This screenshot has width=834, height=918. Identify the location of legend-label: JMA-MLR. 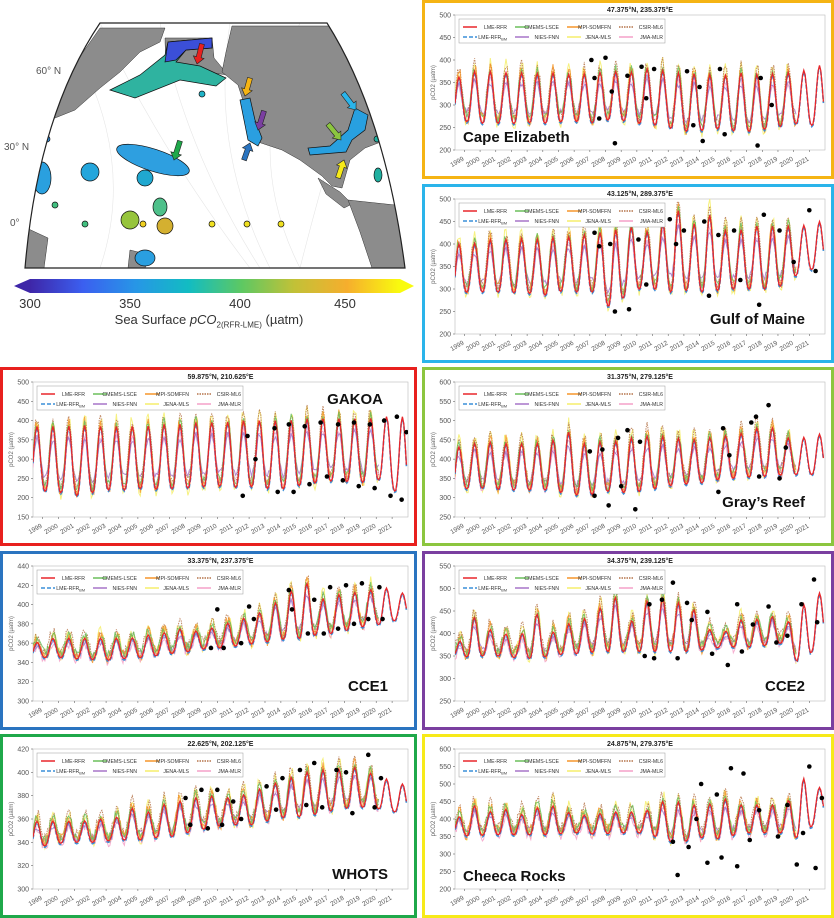
(651, 38).